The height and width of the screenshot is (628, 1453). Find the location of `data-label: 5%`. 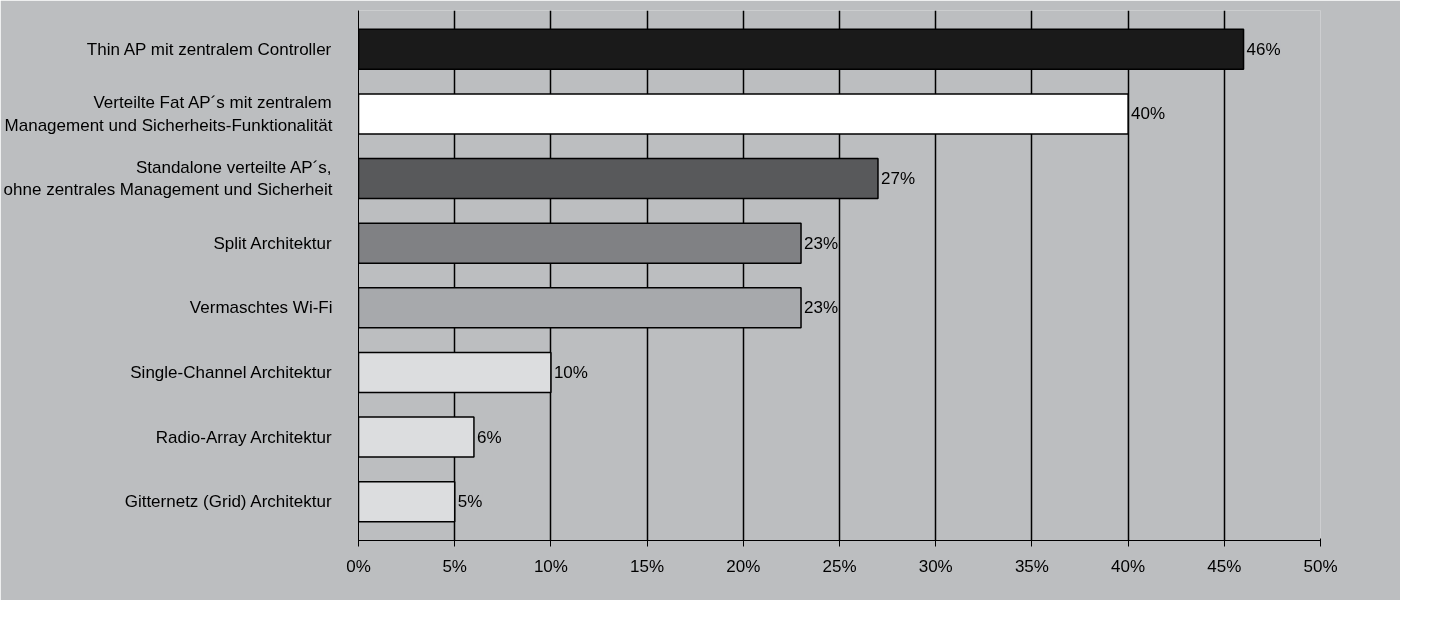

data-label: 5% is located at coordinates (470, 502).